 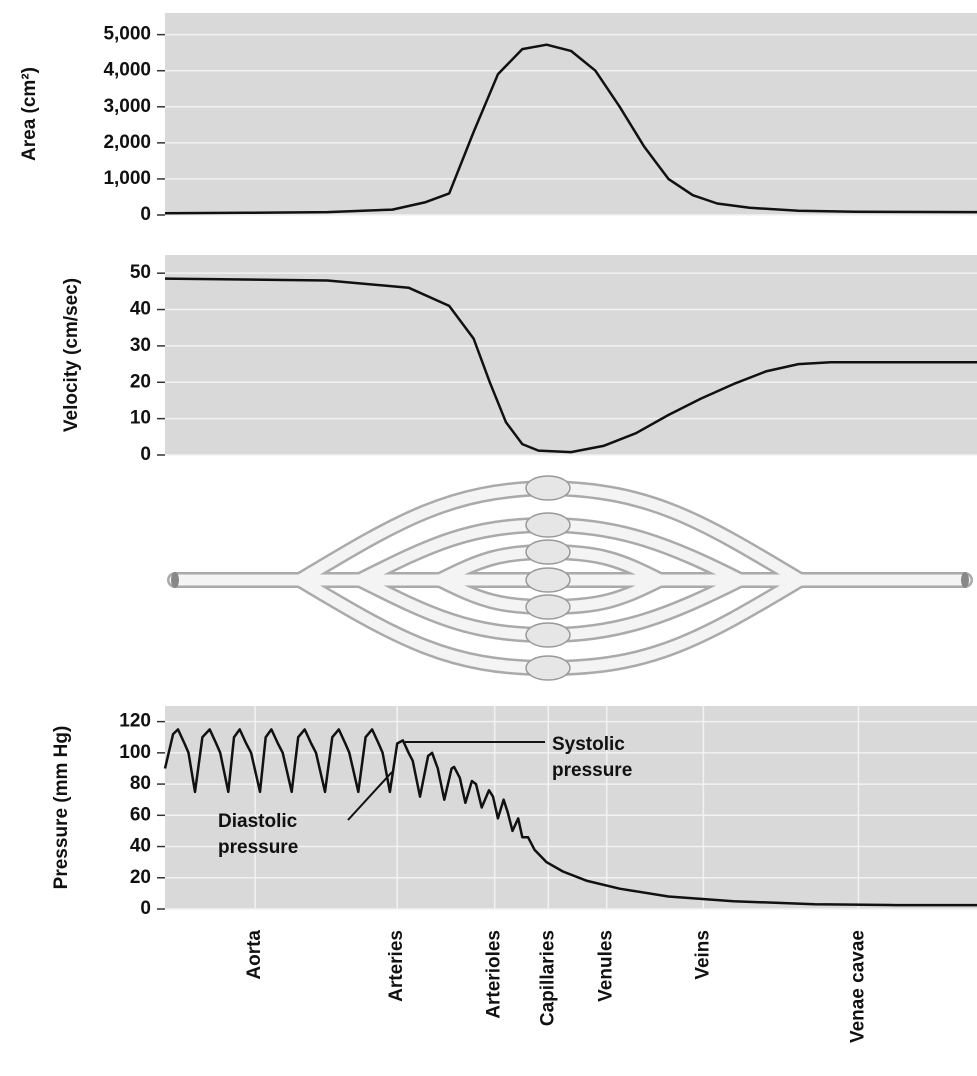 What do you see at coordinates (140, 418) in the screenshot?
I see `y-tick-label: 10` at bounding box center [140, 418].